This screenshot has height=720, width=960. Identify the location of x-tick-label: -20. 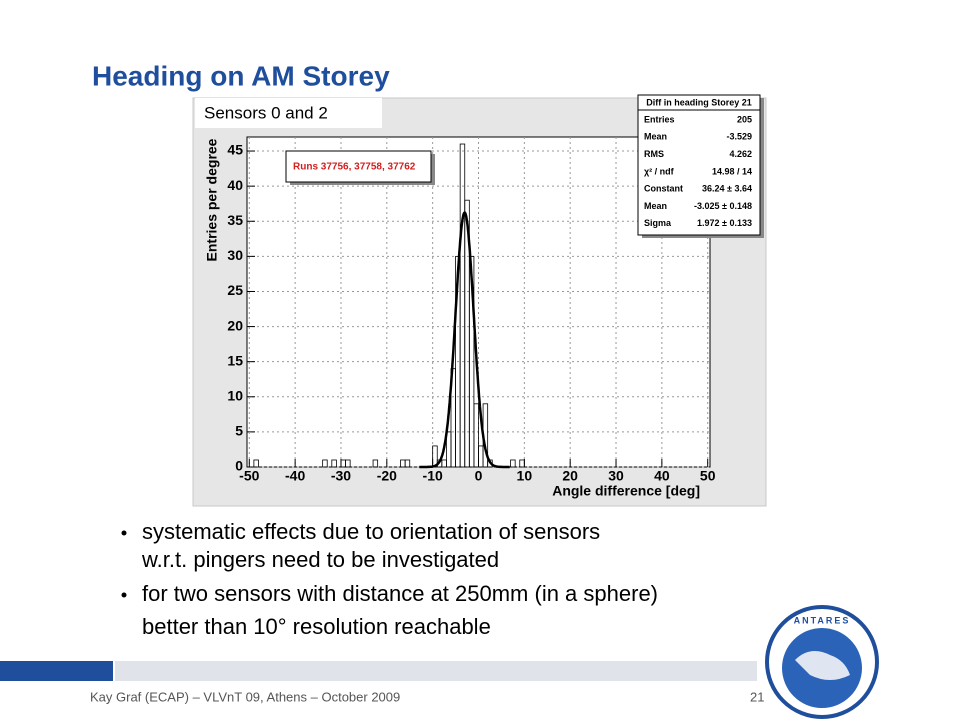
(387, 476).